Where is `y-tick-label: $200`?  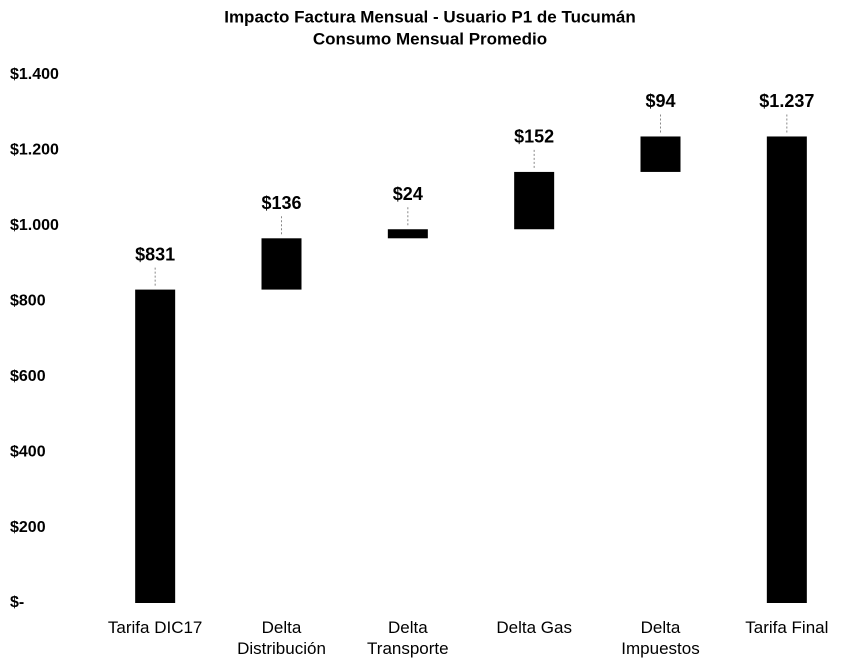 y-tick-label: $200 is located at coordinates (28, 527).